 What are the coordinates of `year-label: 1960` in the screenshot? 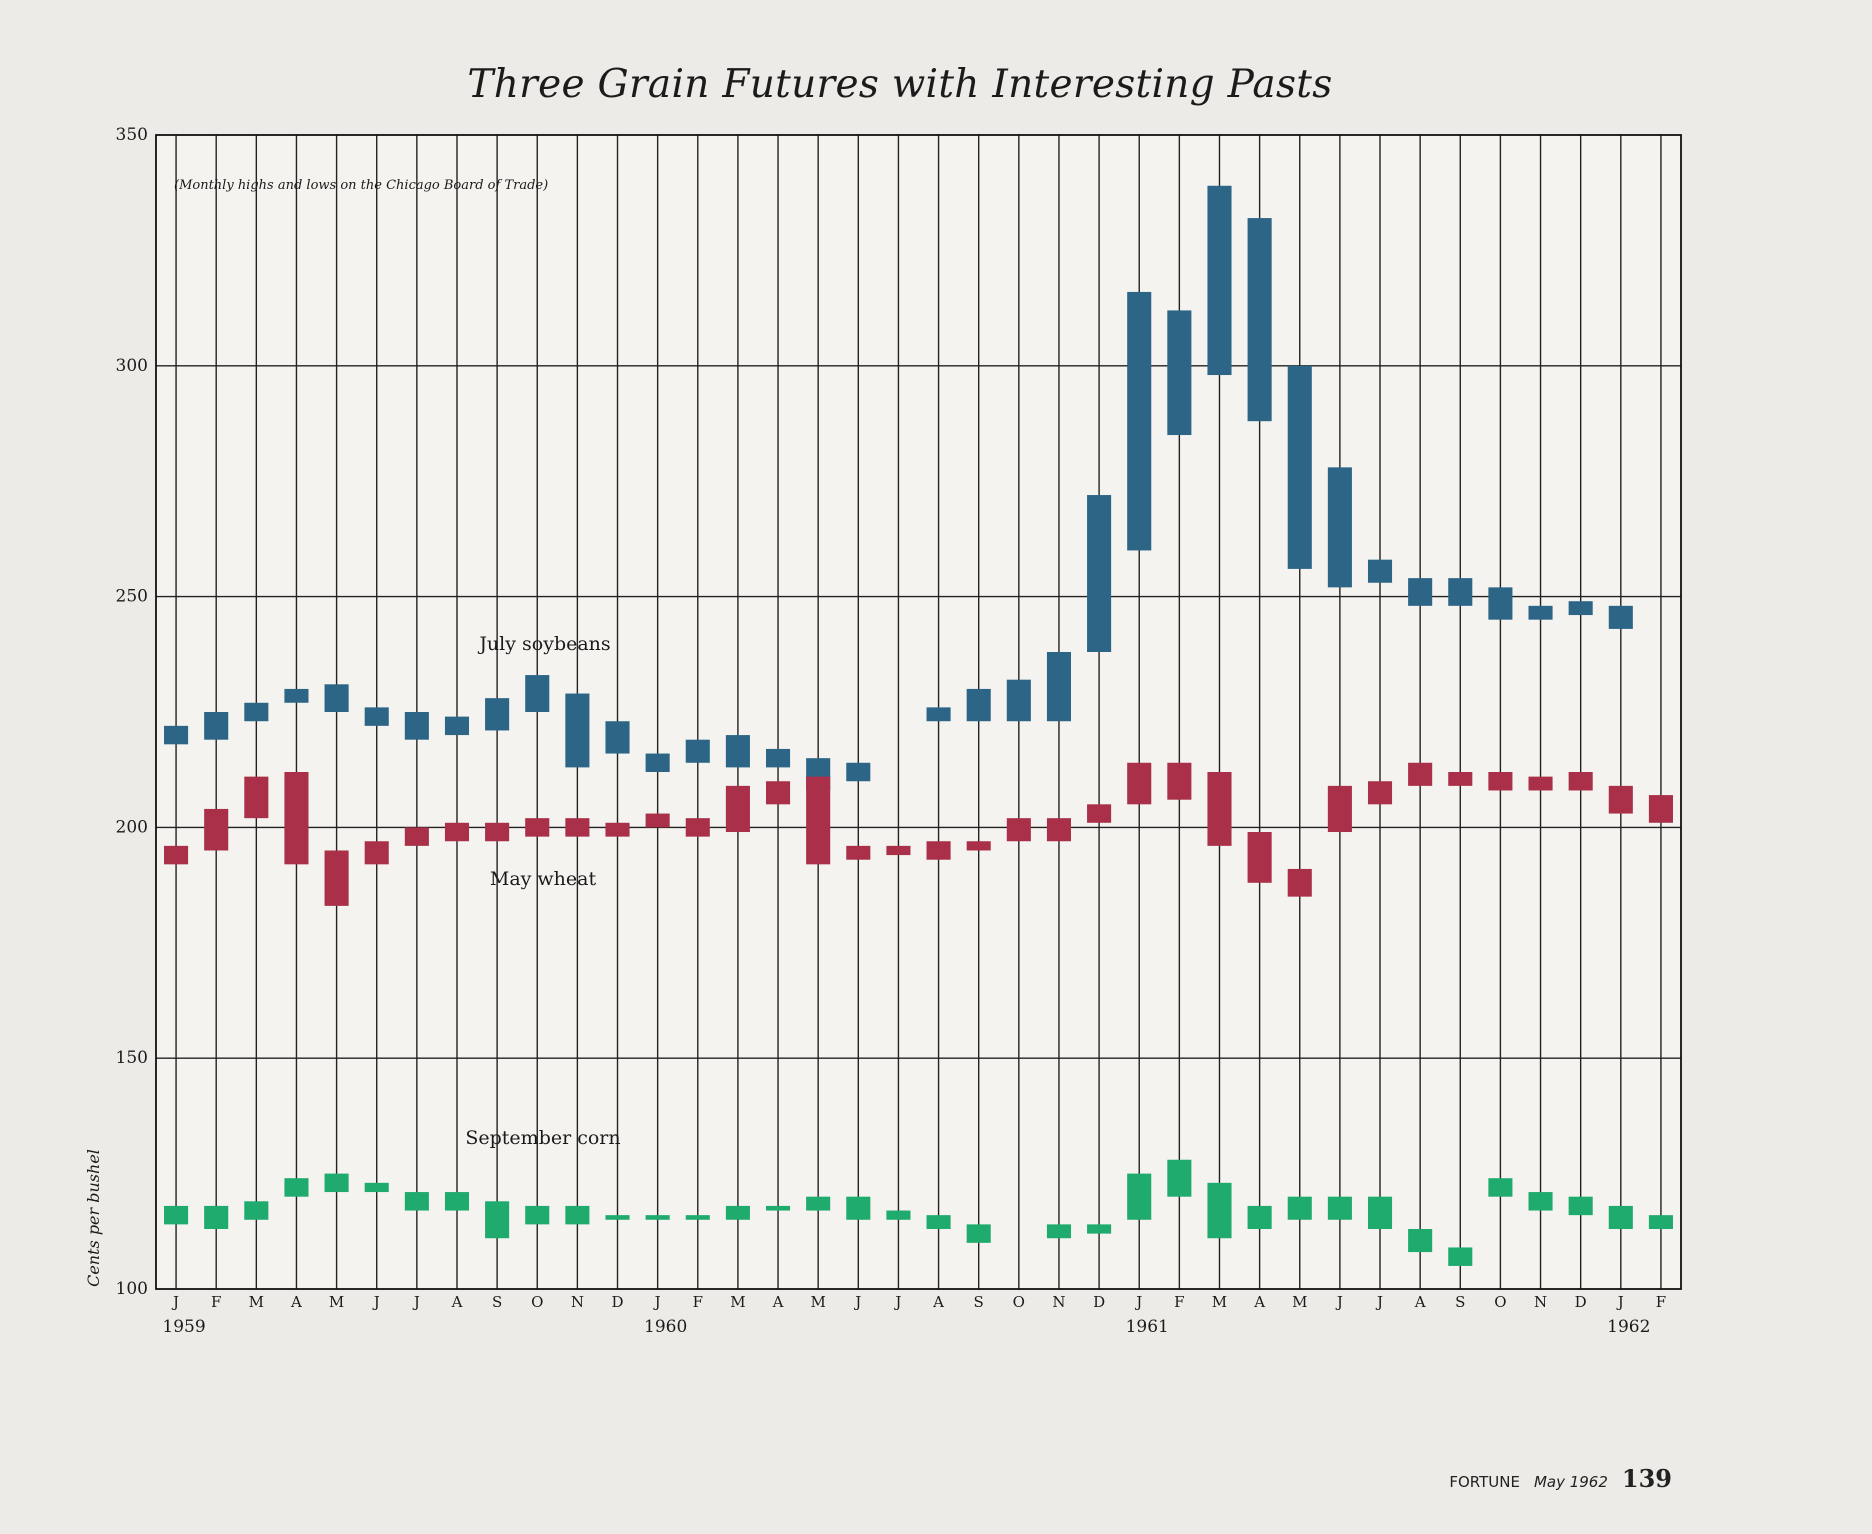 It's located at (665, 1327).